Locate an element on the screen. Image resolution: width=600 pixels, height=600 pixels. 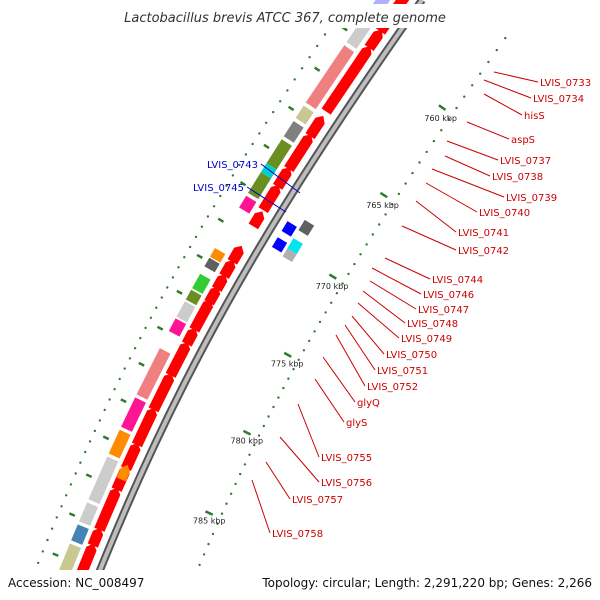
gene-label: LVIS_0747 is located at coordinates (443, 310).